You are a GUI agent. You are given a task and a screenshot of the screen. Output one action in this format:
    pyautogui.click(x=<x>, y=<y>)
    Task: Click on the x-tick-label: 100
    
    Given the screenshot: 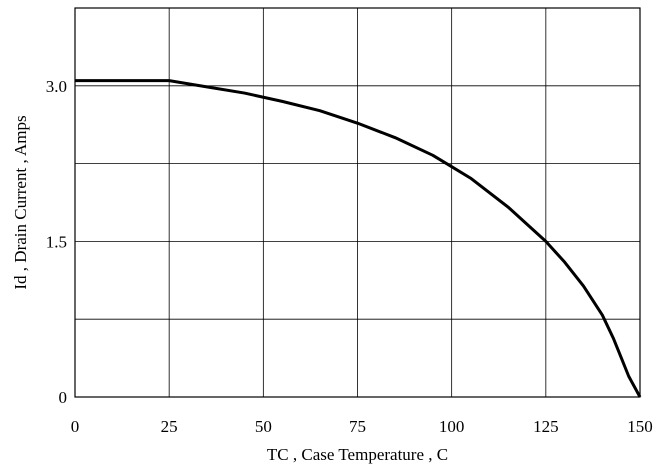 What is the action you would take?
    pyautogui.click(x=452, y=426)
    